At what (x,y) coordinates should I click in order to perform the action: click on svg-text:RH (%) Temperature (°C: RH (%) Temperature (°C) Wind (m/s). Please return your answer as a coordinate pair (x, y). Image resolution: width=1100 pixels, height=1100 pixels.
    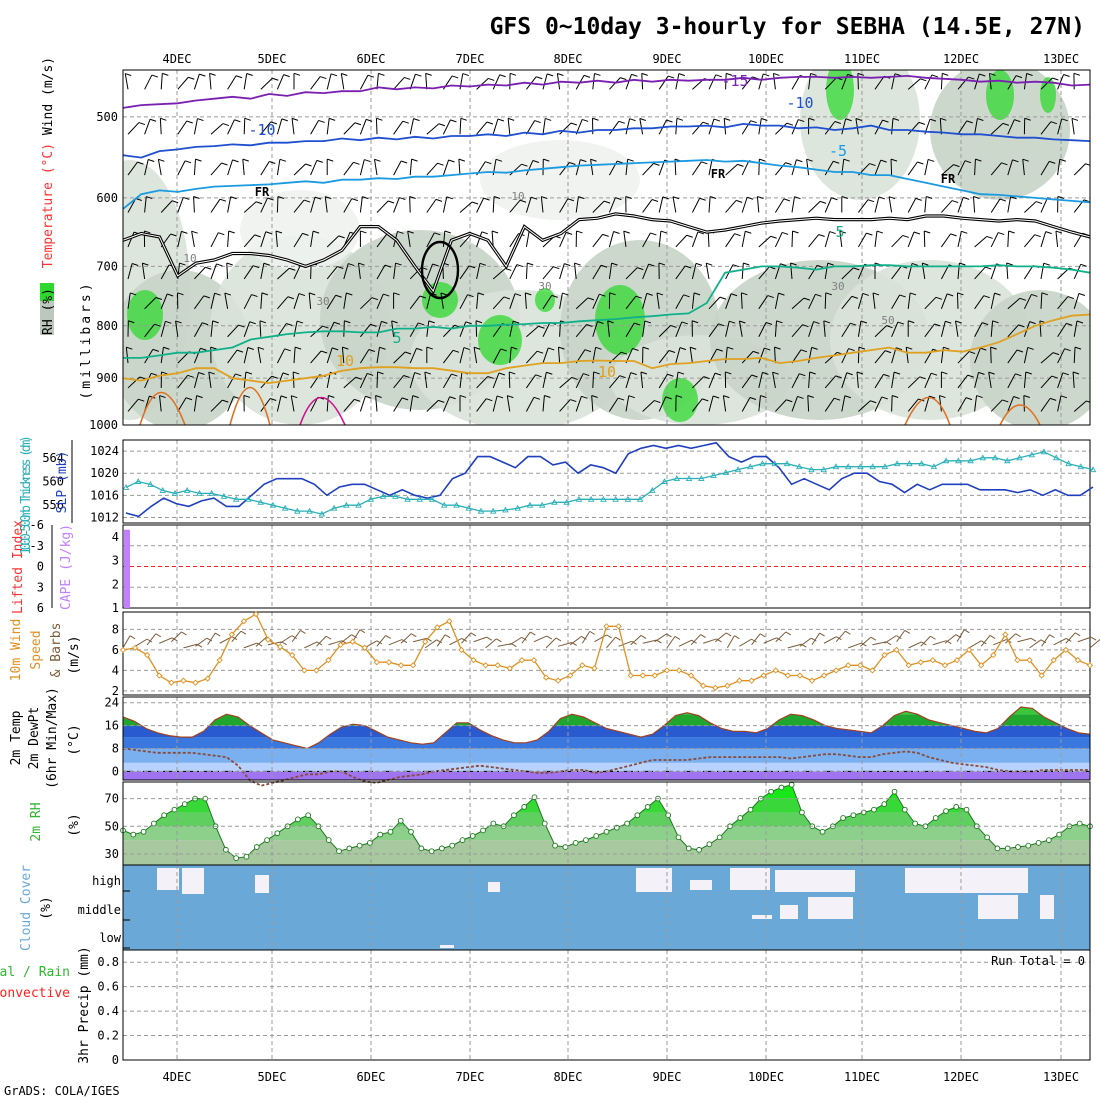
    Looking at the image, I should click on (48, 196).